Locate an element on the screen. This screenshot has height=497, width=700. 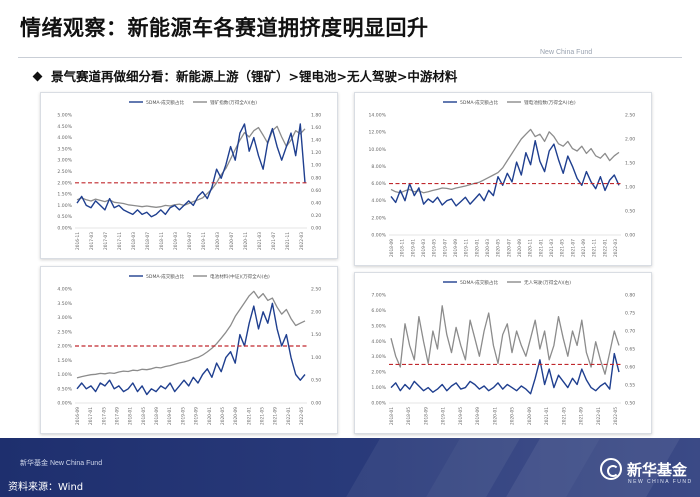
left-tick-label: 2.50% is located at coordinates (64, 332).